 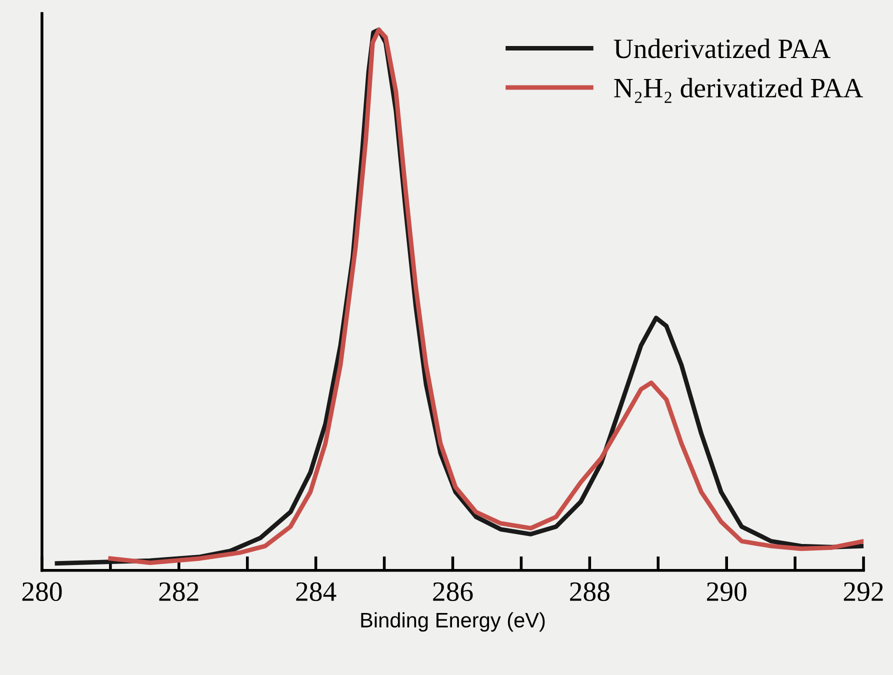 What do you see at coordinates (316, 592) in the screenshot?
I see `x-tick-label: 284` at bounding box center [316, 592].